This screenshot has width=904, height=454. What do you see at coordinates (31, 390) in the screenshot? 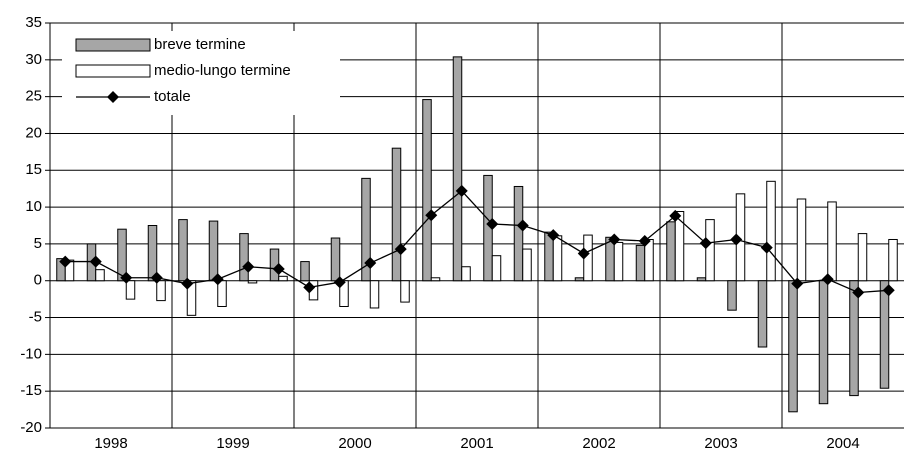
I see `y-tick-label: -15` at bounding box center [31, 390].